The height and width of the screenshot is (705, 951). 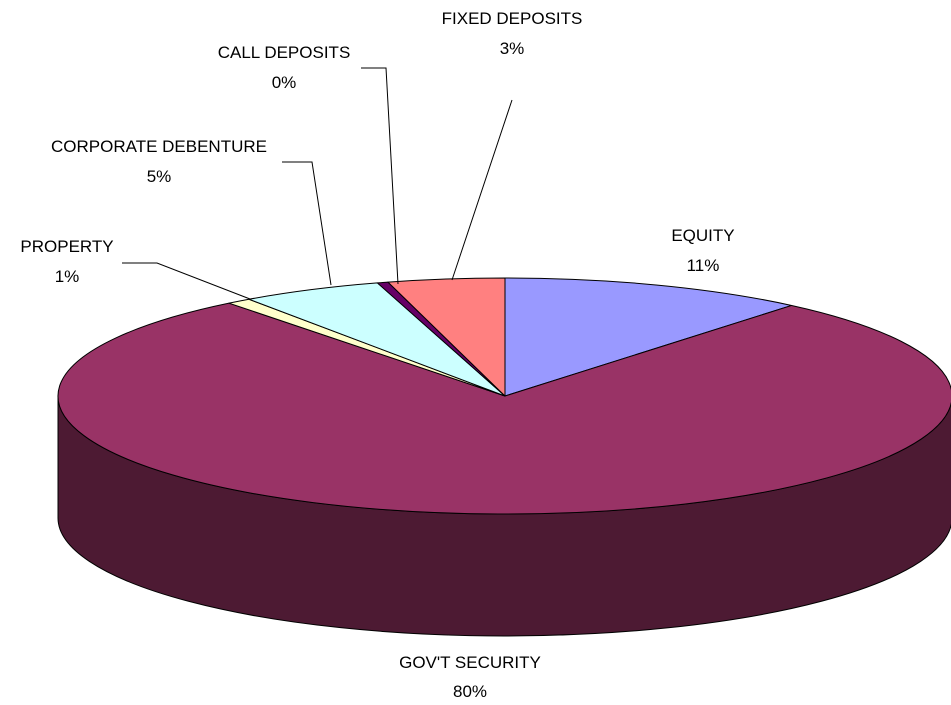 I want to click on leader-line-call-deposits, so click(x=380, y=176).